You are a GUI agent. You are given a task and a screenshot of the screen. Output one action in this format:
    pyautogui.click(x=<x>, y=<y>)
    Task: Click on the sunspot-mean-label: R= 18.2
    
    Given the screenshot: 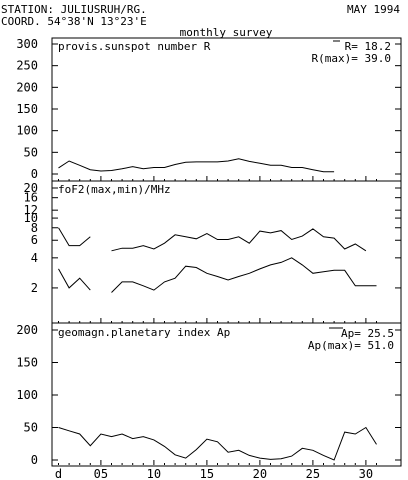 What is the action you would take?
    pyautogui.click(x=368, y=46)
    